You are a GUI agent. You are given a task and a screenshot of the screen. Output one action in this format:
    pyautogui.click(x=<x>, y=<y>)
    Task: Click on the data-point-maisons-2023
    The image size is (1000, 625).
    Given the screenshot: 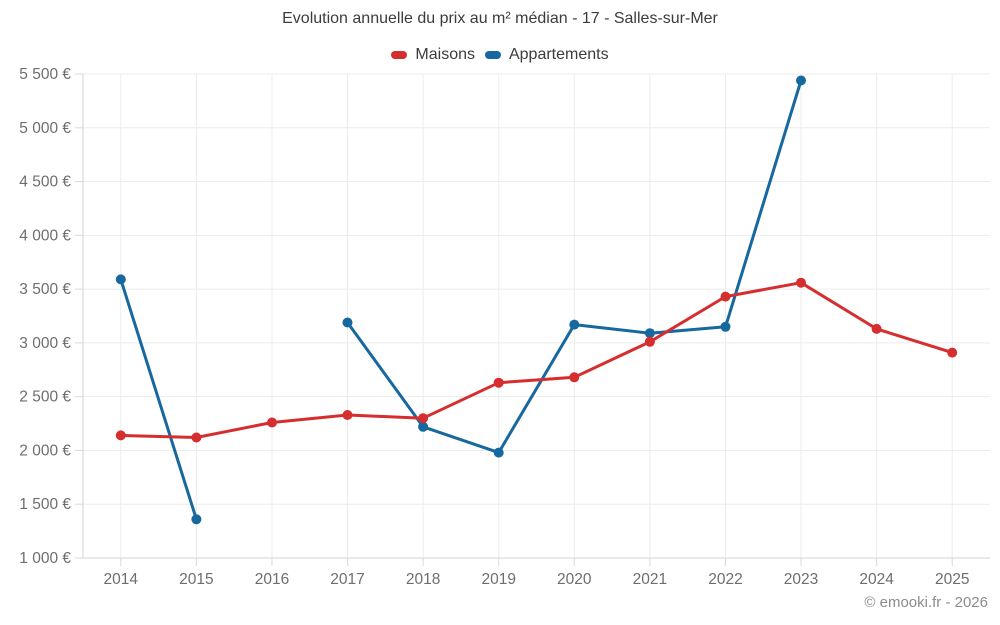 What is the action you would take?
    pyautogui.click(x=801, y=282)
    